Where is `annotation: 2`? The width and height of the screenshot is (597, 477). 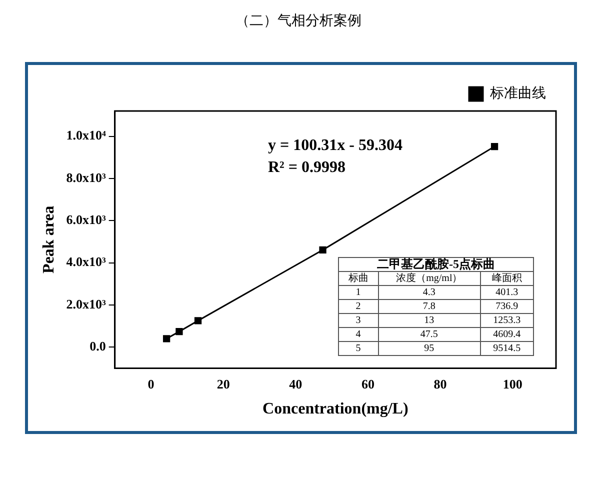
annotation: 2 is located at coordinates (358, 307).